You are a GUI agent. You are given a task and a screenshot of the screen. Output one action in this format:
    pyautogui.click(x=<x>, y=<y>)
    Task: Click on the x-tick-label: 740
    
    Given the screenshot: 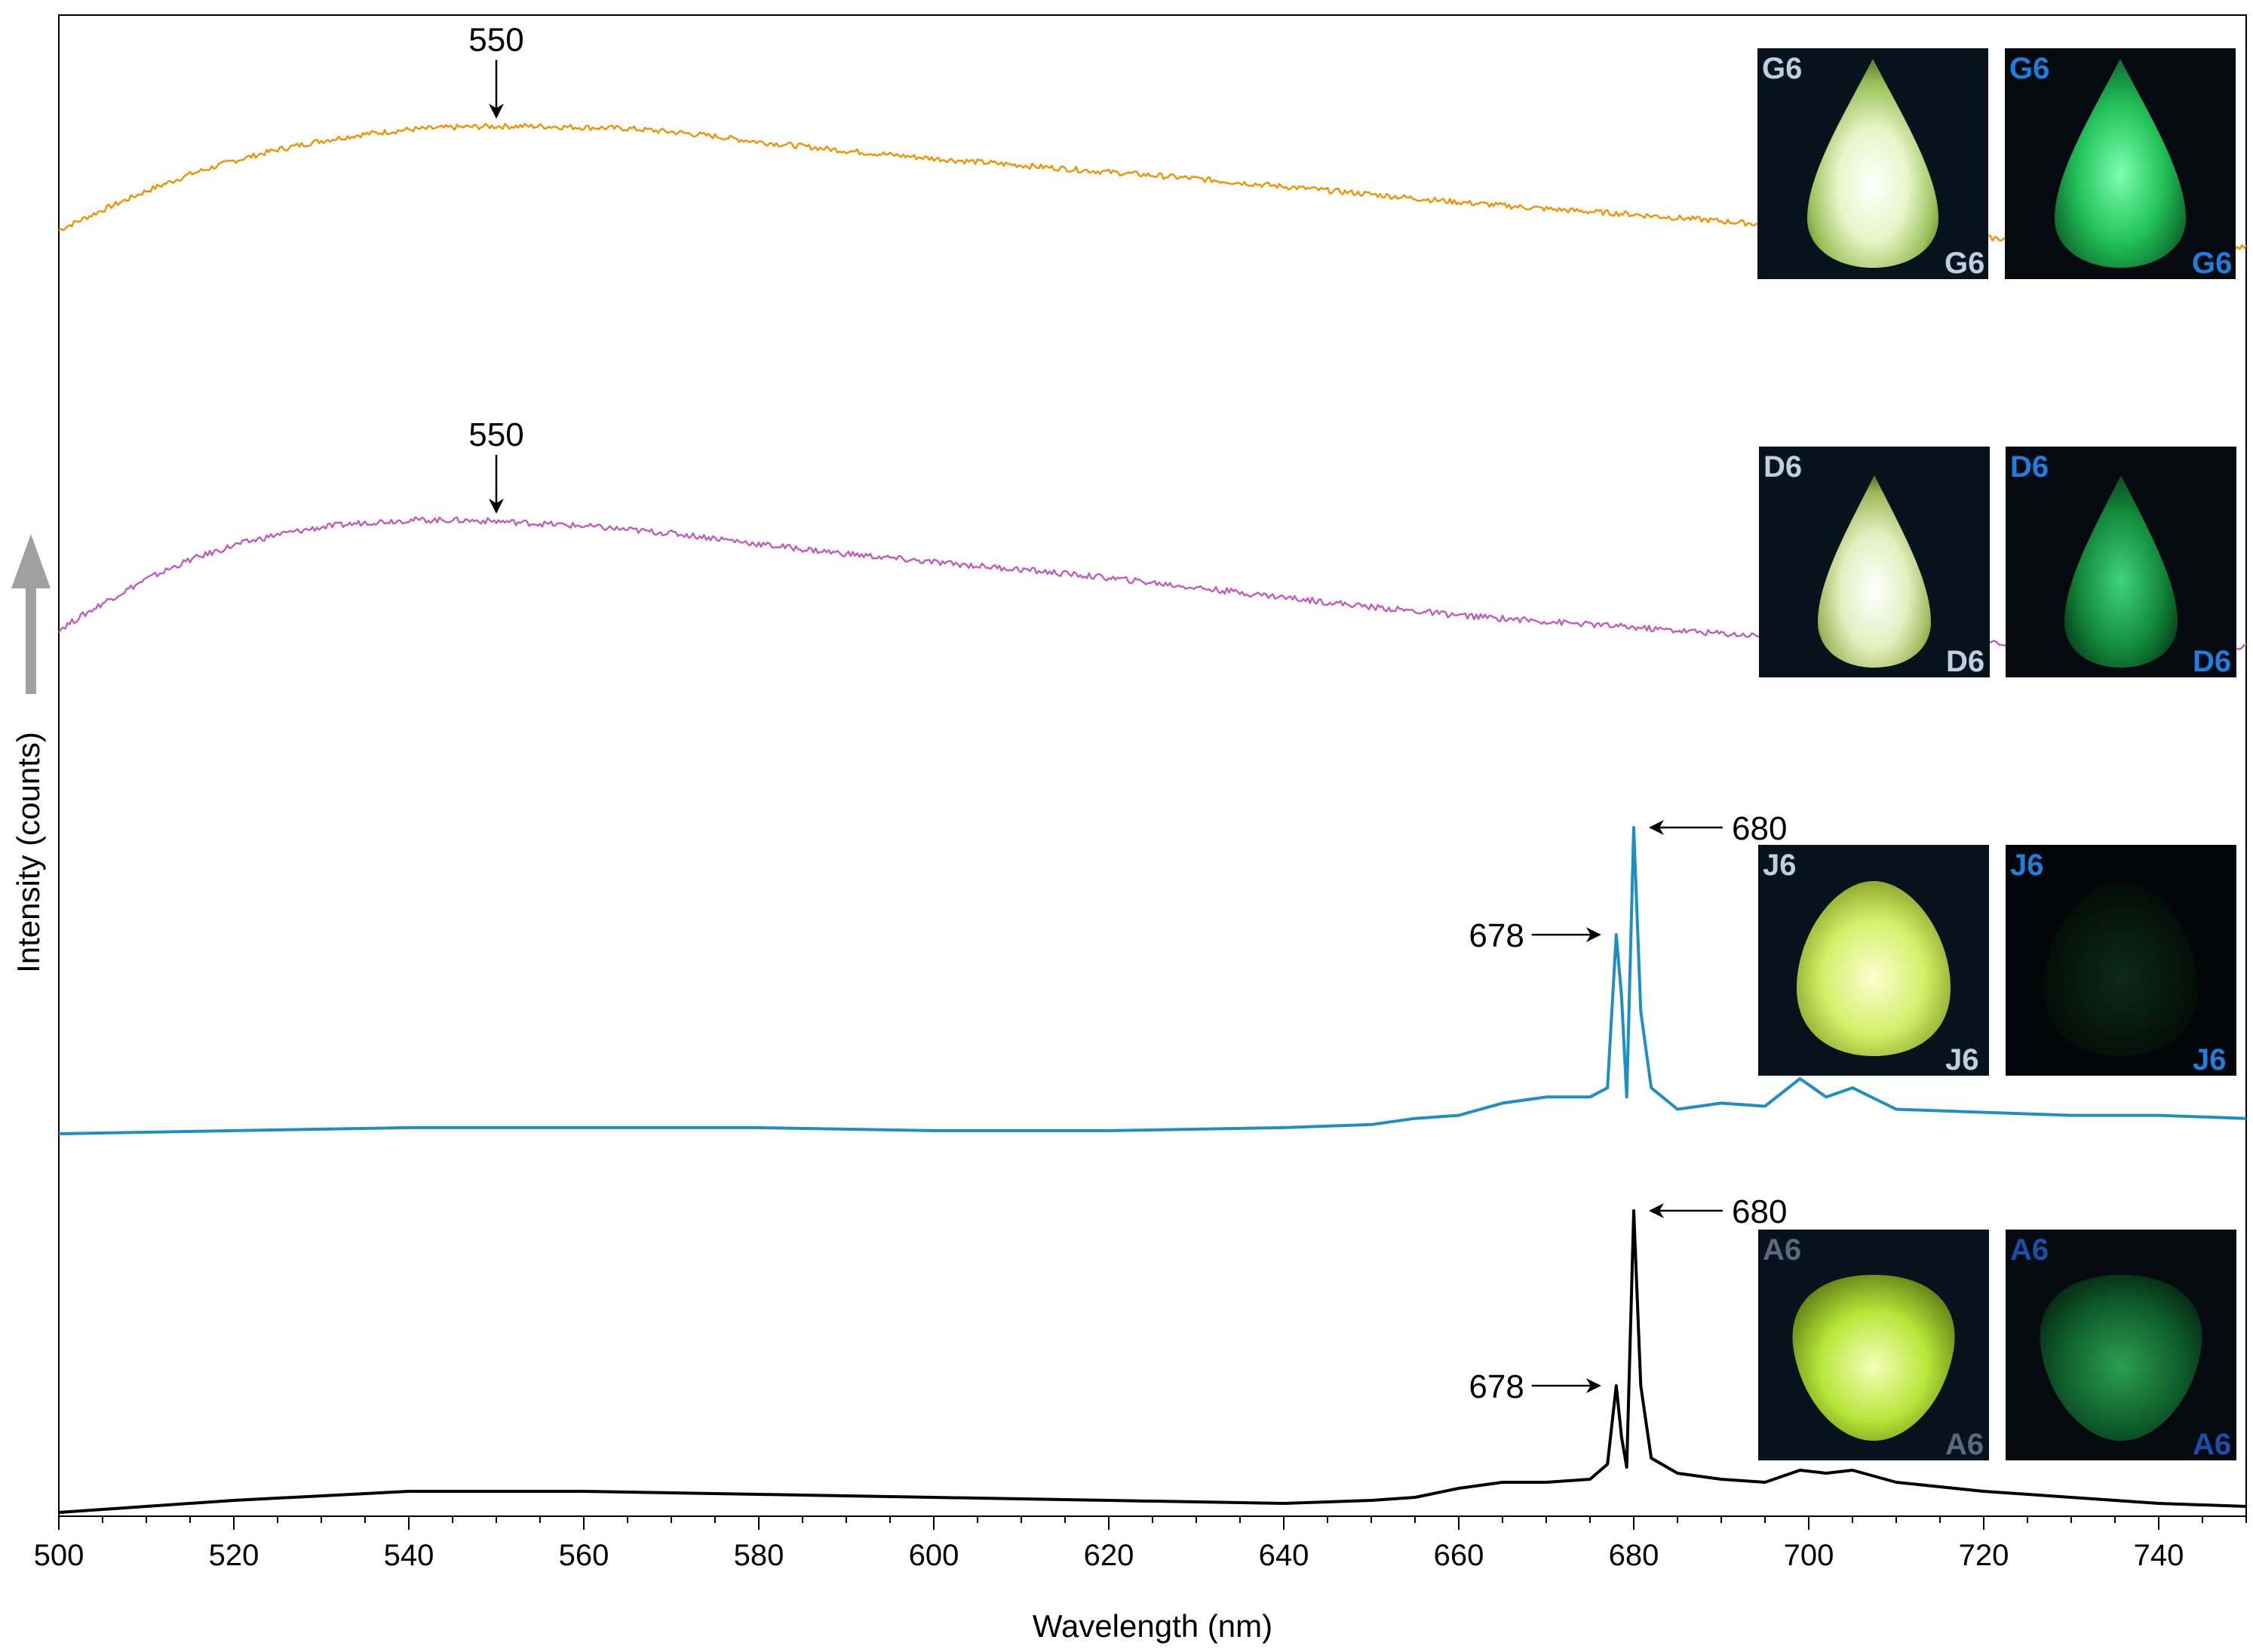 What is the action you would take?
    pyautogui.click(x=2159, y=1555)
    